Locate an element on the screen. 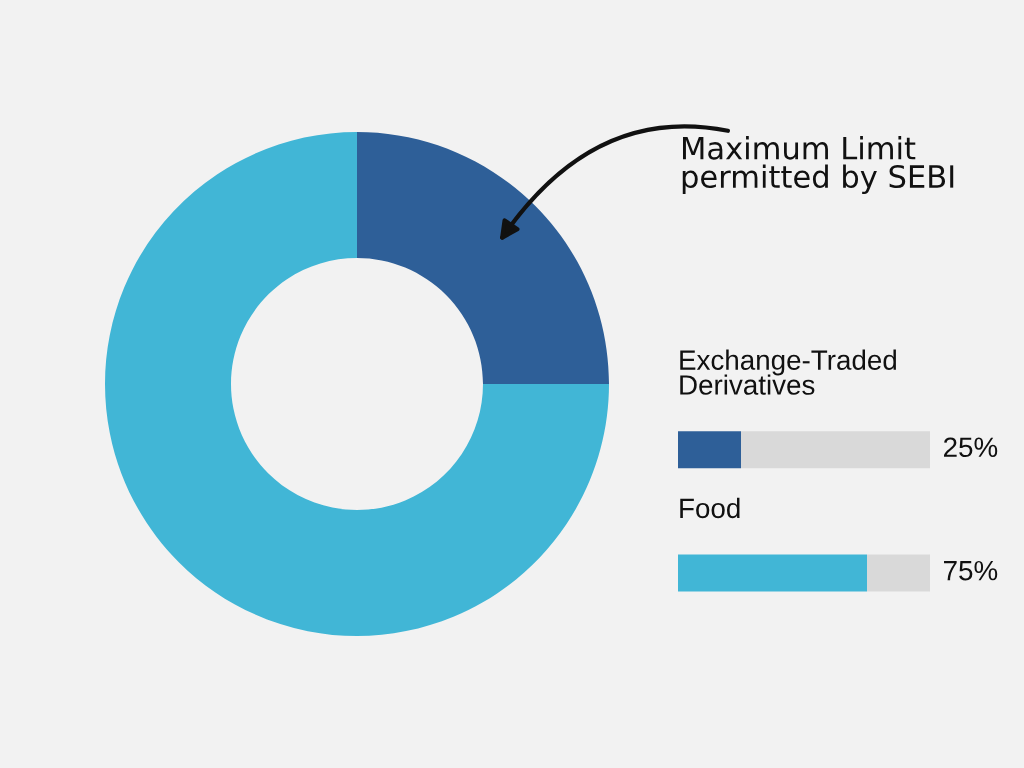  y-tick-label: Exchange-Traded Derivatives is located at coordinates (788, 372).